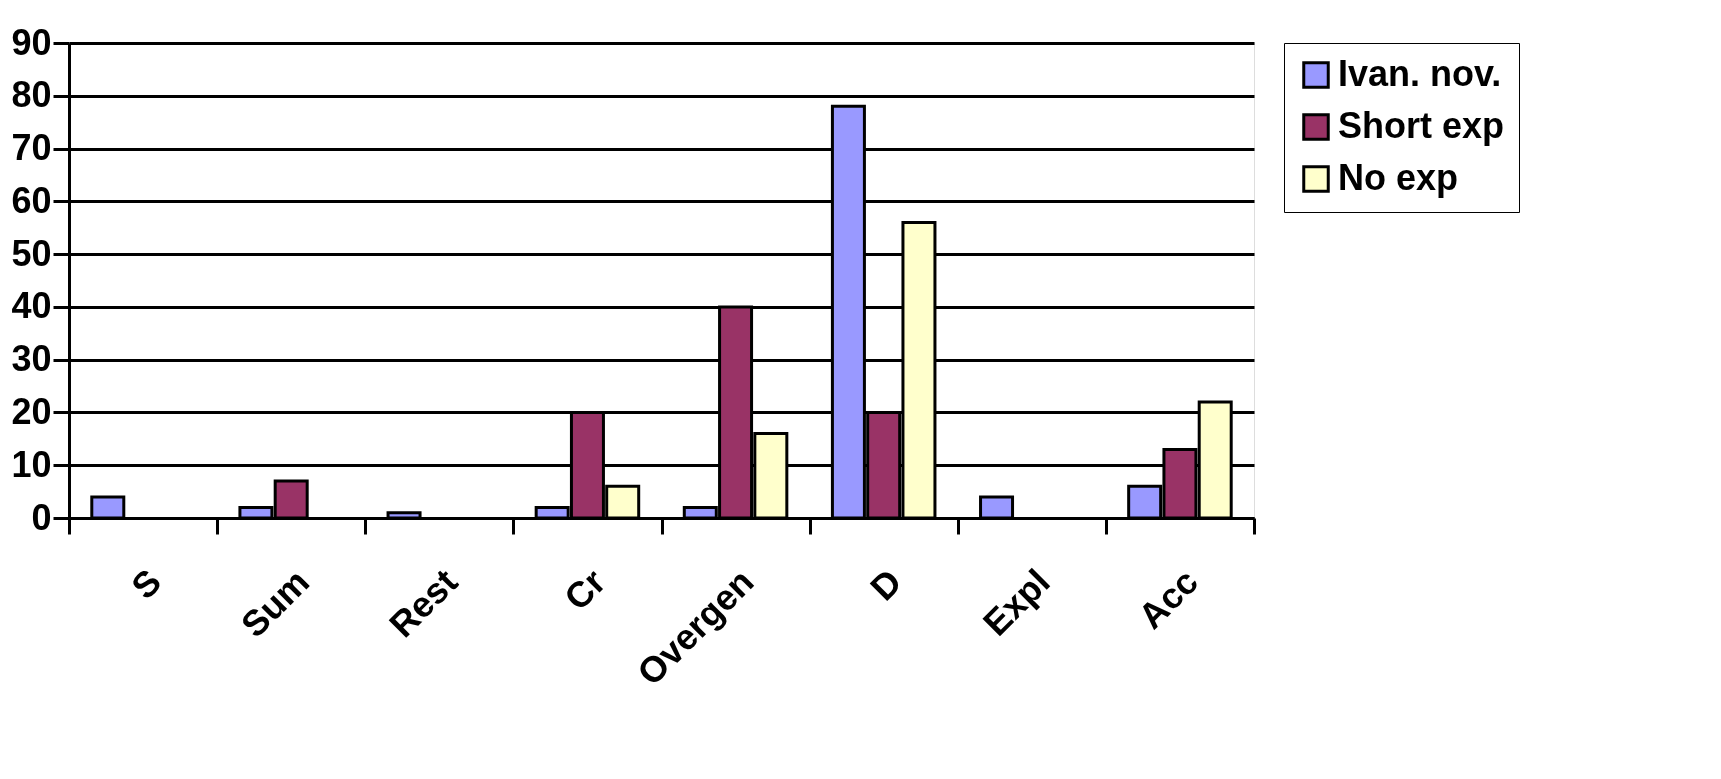  What do you see at coordinates (146, 583) in the screenshot?
I see `x-tick-label: S` at bounding box center [146, 583].